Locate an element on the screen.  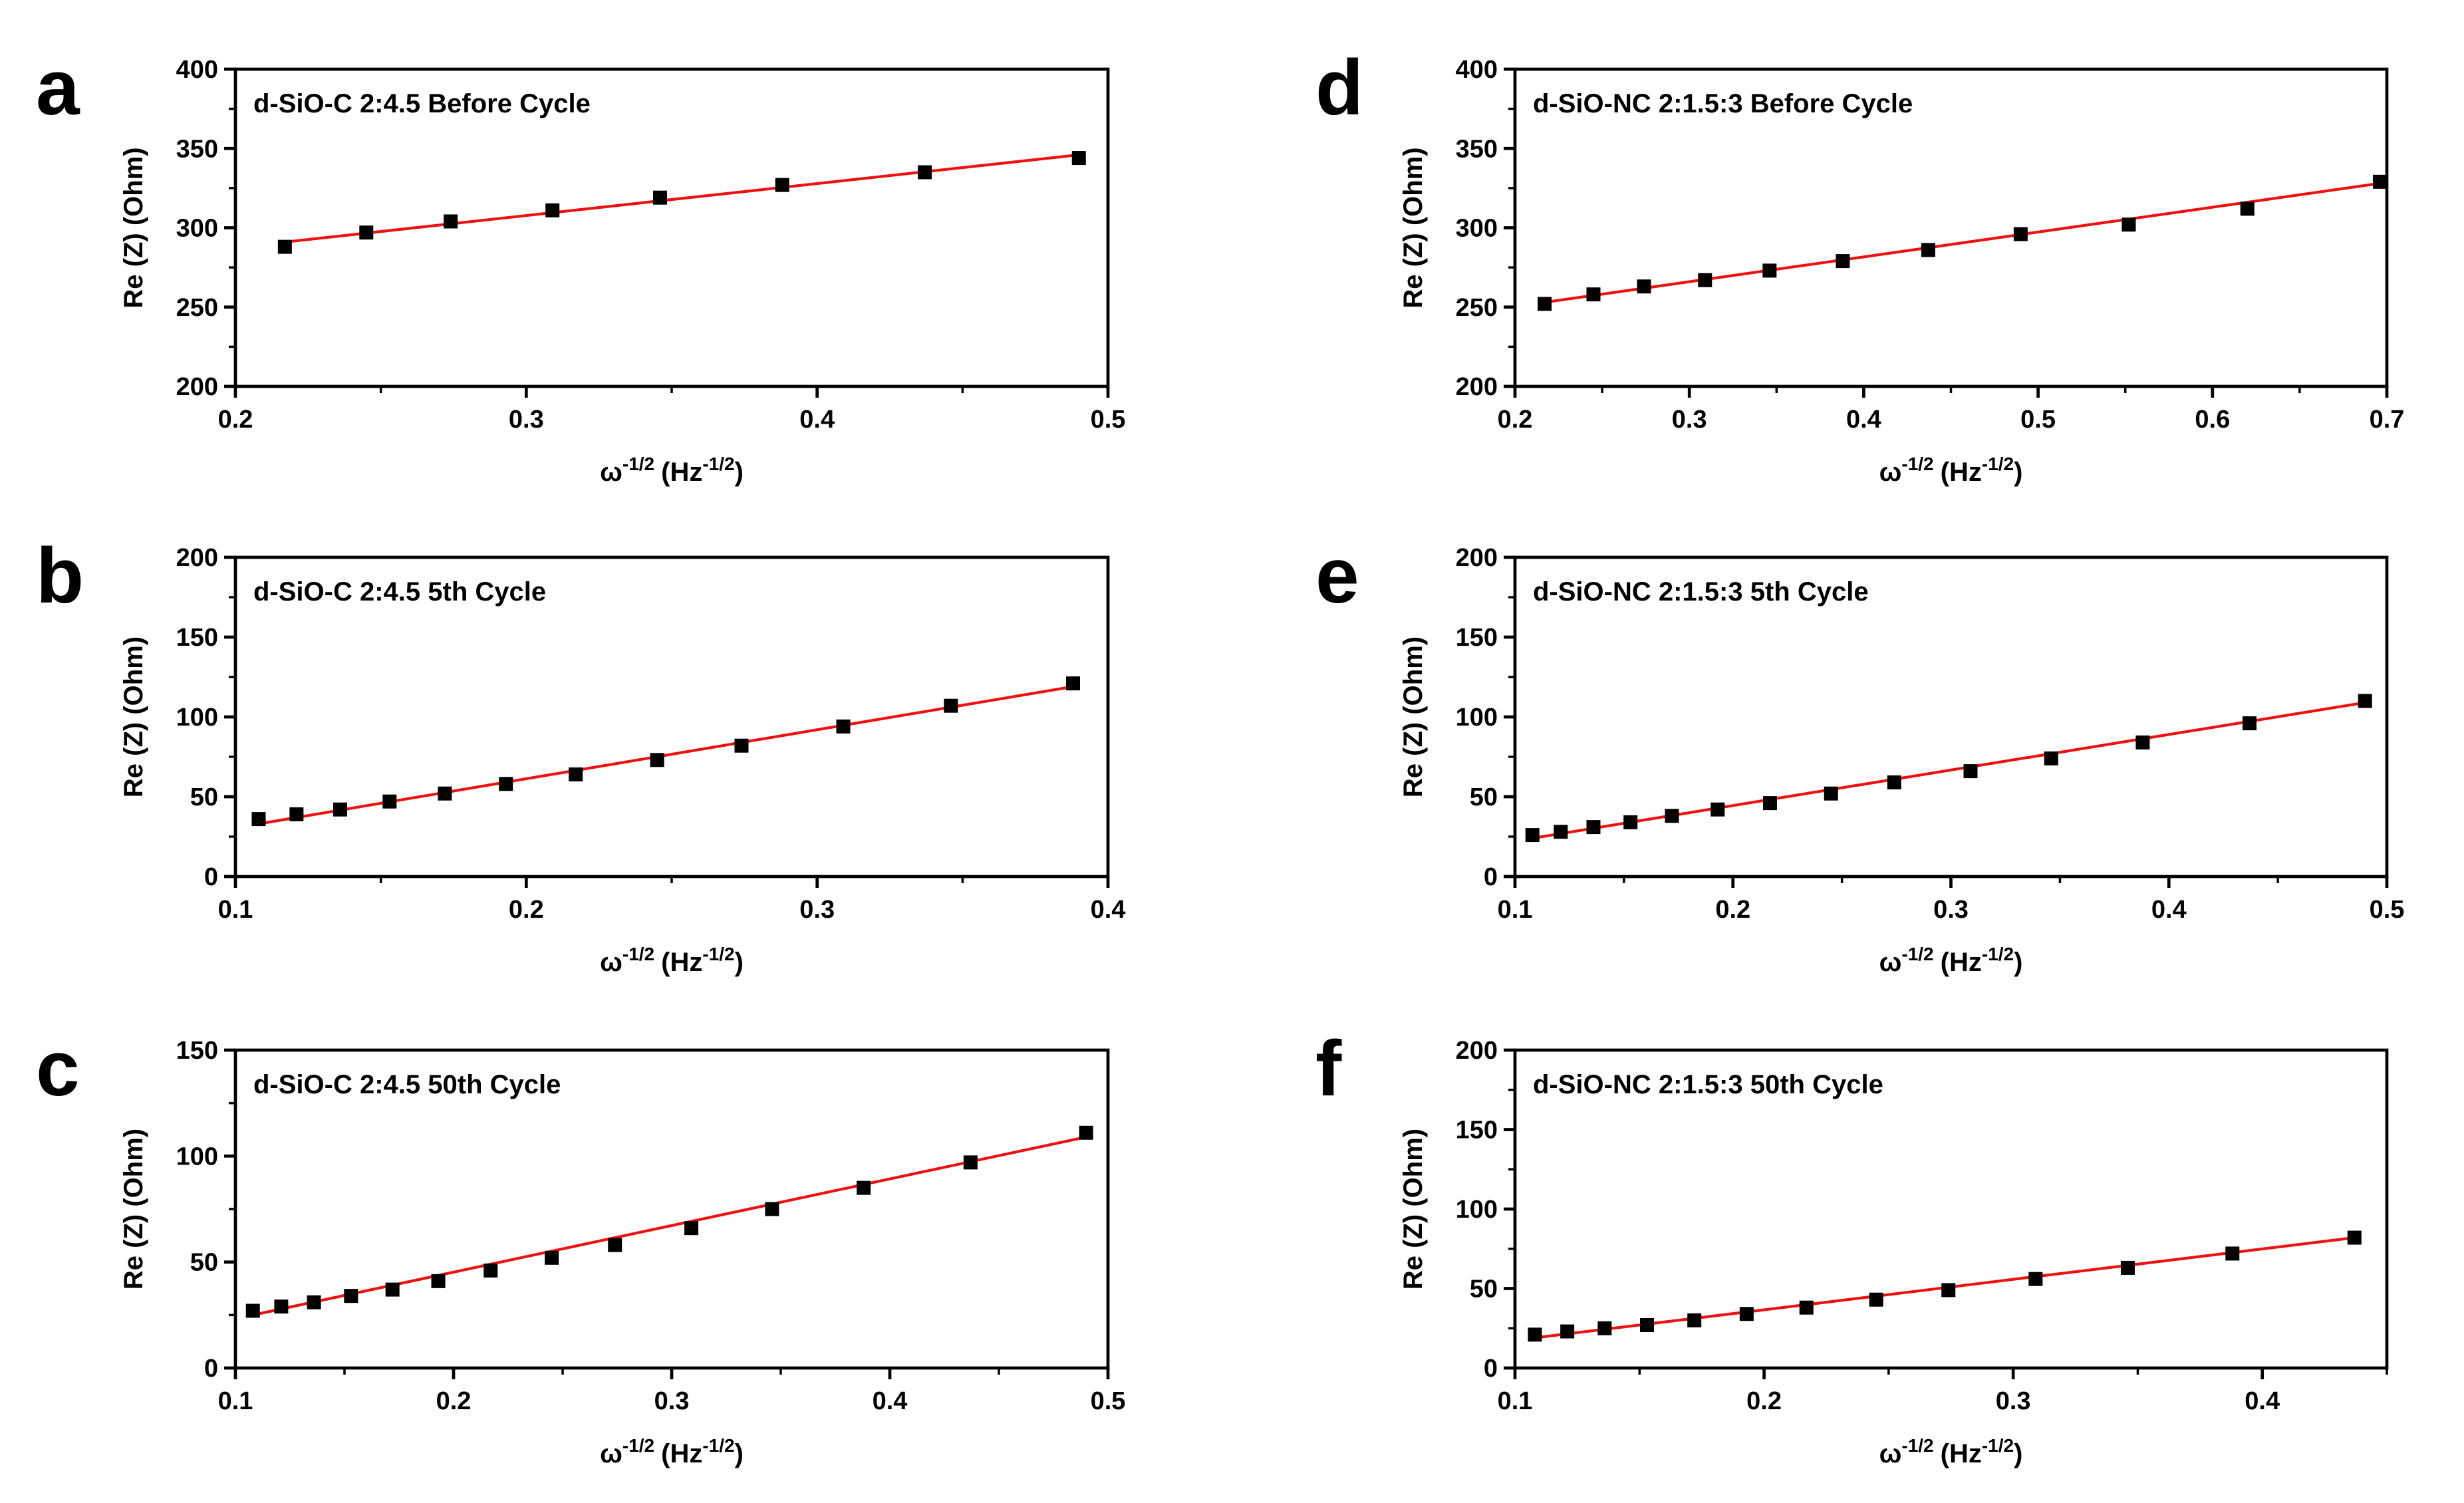
y-tick-label: 300 is located at coordinates (1477, 229).